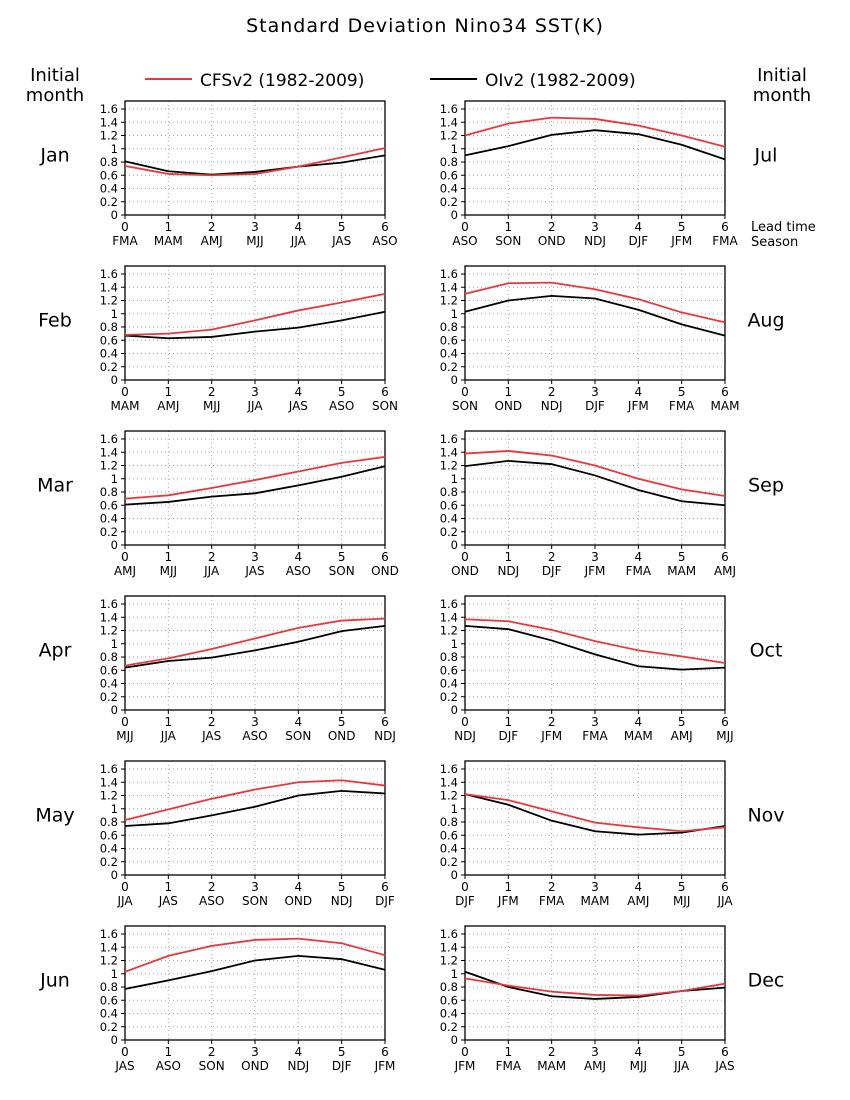  I want to click on month-label: Oct, so click(766, 651).